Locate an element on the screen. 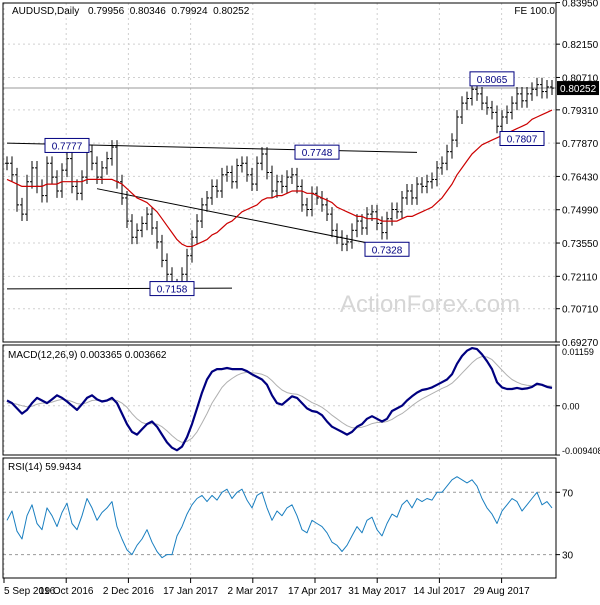 The height and width of the screenshot is (605, 600). rsi-axis-tick-label: 70 is located at coordinates (568, 493).